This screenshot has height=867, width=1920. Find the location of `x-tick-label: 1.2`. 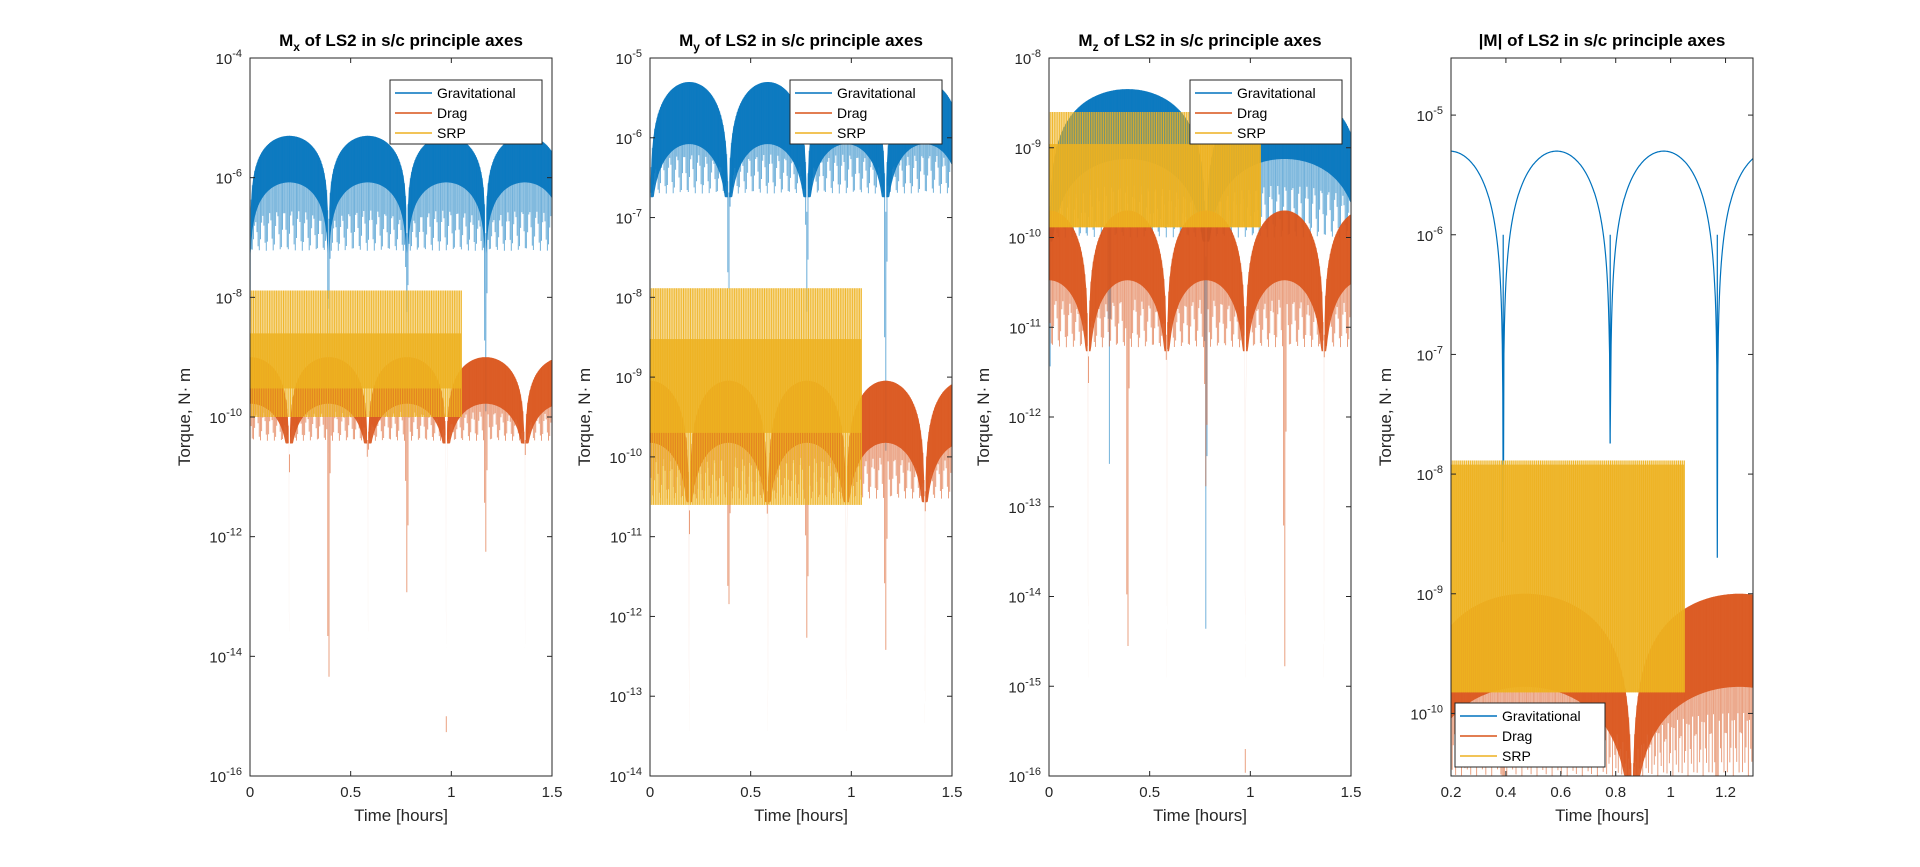

x-tick-label: 1.2 is located at coordinates (1725, 792).